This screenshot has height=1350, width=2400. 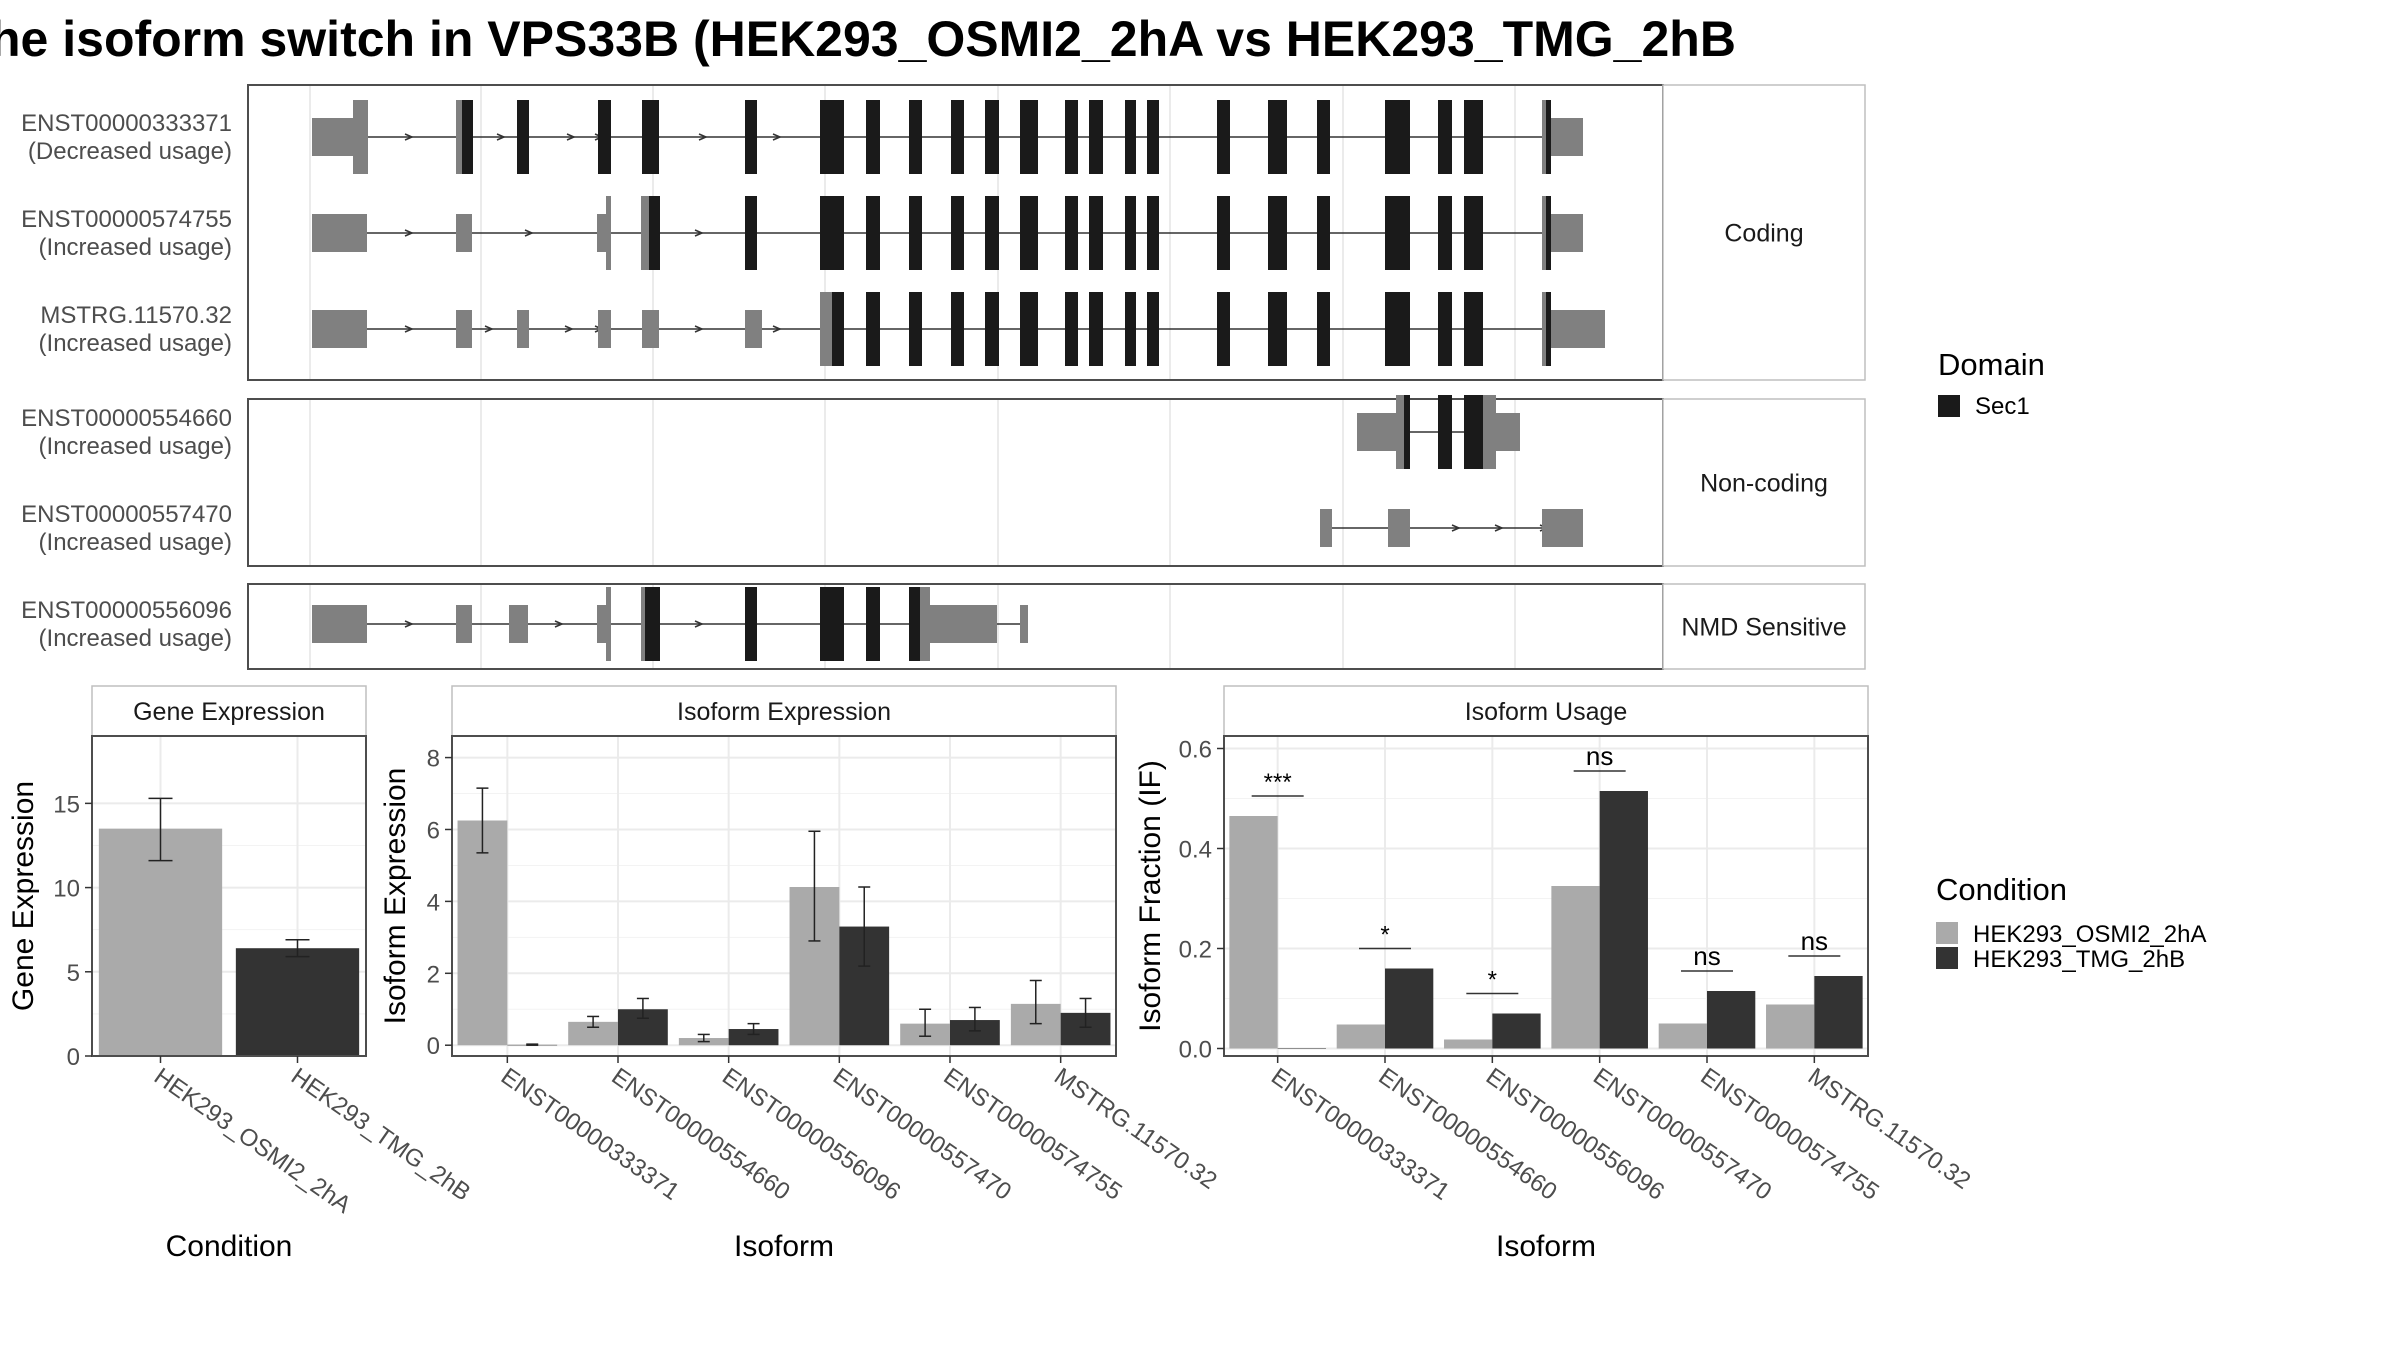 What do you see at coordinates (1278, 782) in the screenshot?
I see `significance-label: ***` at bounding box center [1278, 782].